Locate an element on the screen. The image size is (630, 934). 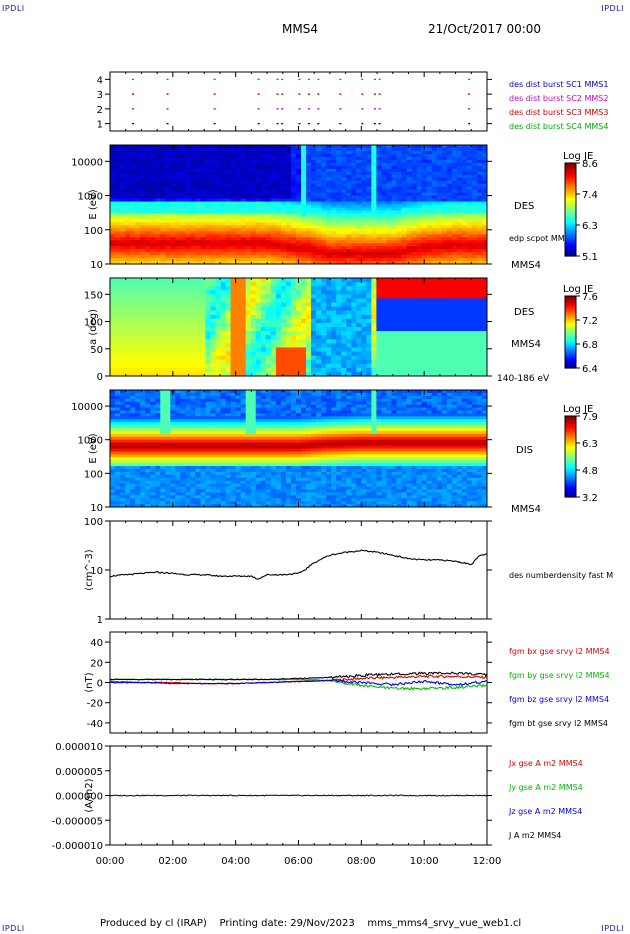
burst-mark is located at coordinates (379, 79).